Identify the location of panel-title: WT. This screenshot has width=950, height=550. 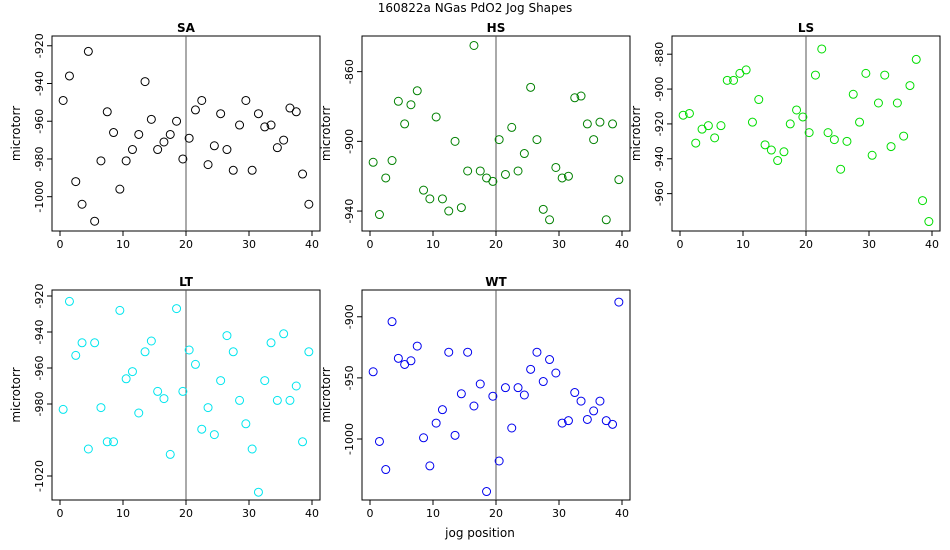
(496, 282).